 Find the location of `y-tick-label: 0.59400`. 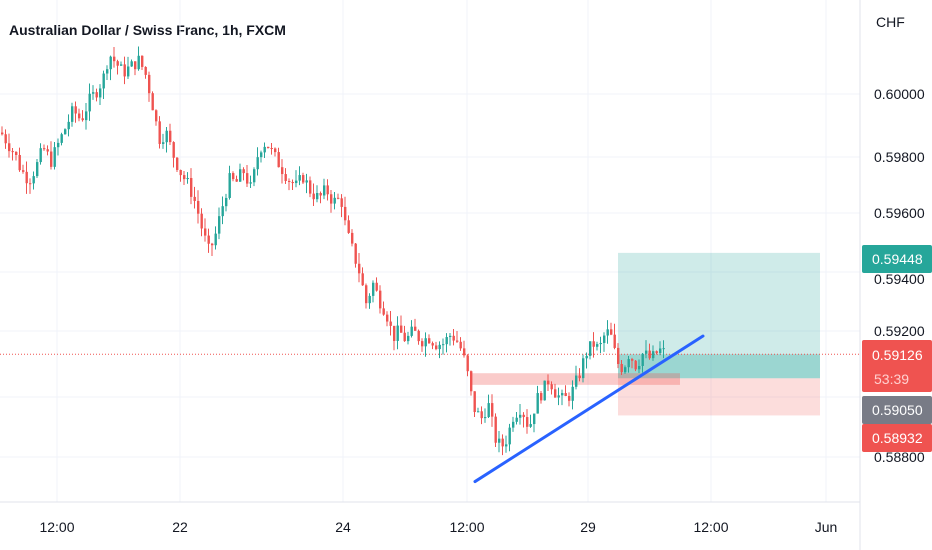

y-tick-label: 0.59400 is located at coordinates (899, 279).